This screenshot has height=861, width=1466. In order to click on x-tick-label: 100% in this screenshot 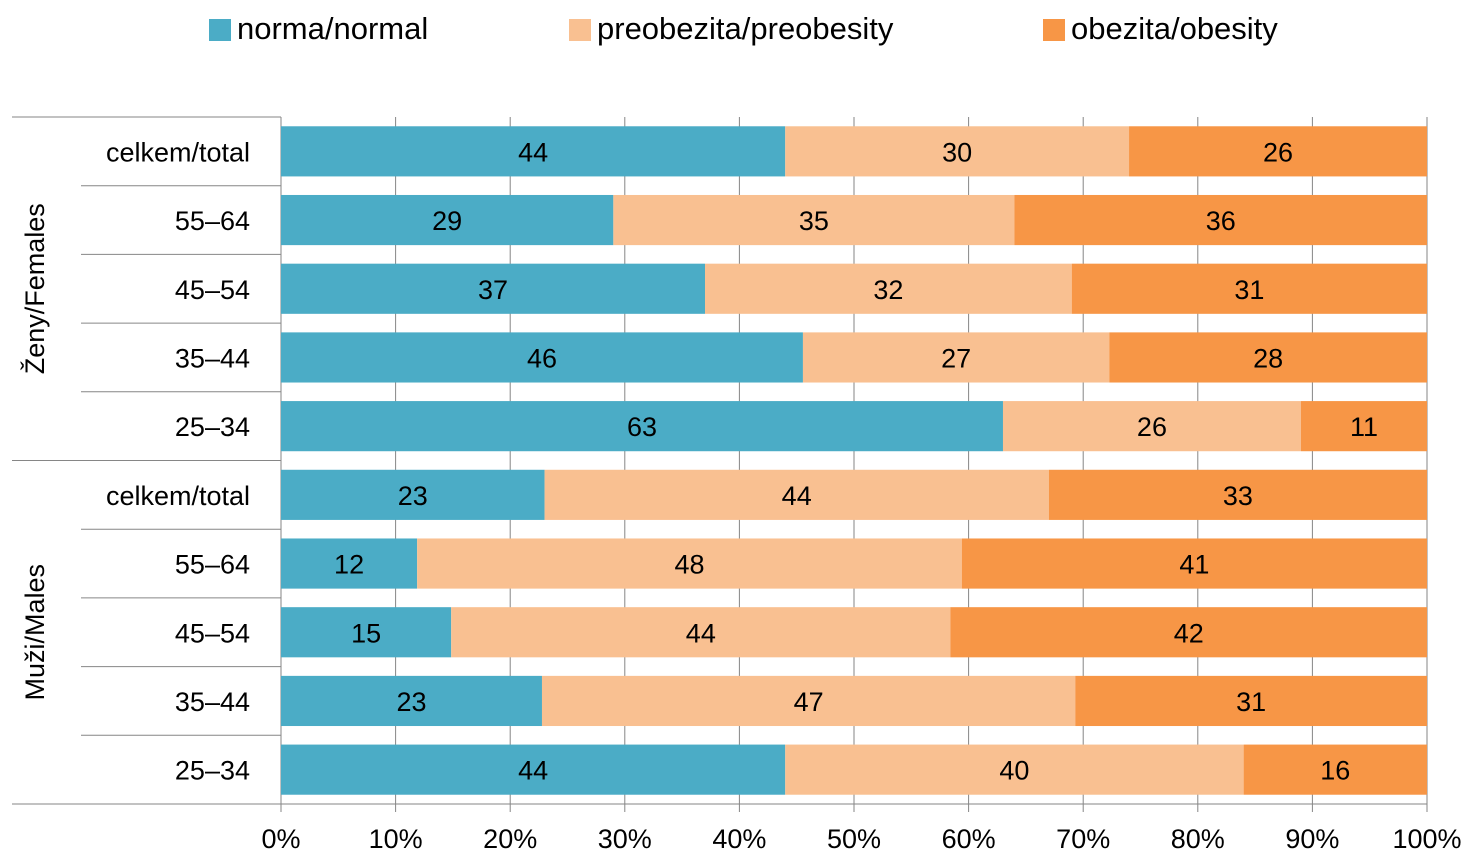, I will do `click(1426, 839)`.